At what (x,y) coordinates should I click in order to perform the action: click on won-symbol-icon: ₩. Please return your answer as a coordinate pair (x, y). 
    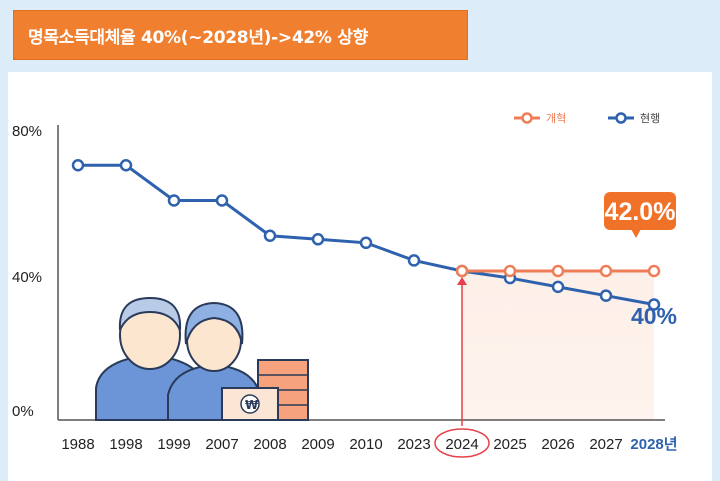
    Looking at the image, I should click on (252, 405).